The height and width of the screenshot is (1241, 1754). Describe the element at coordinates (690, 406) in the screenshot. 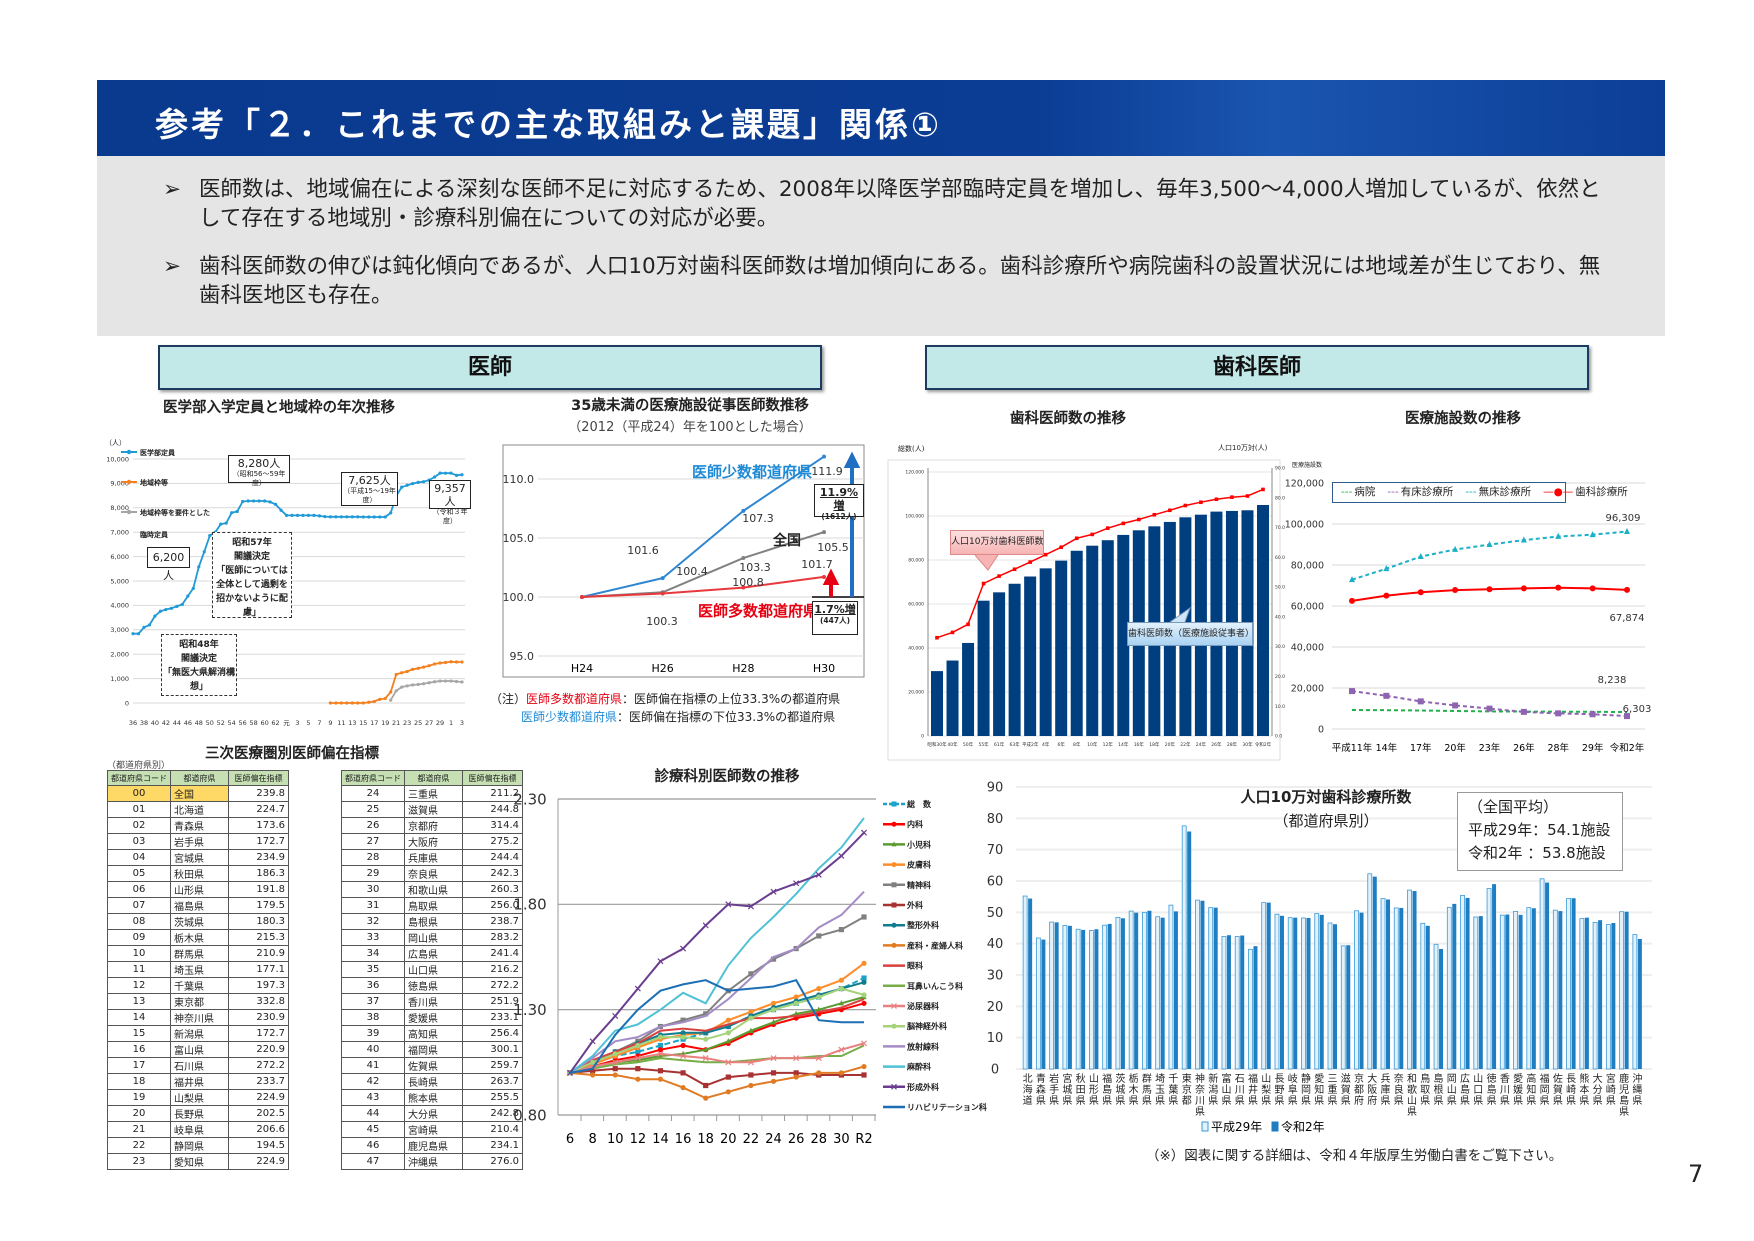

I see `chart-title: 35歳未満の医療施設従事医師数推移` at that location.